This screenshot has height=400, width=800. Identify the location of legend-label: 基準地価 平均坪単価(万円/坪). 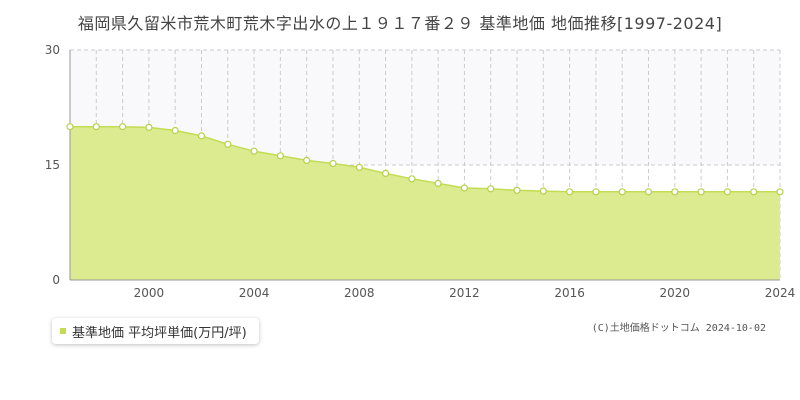
(159, 333).